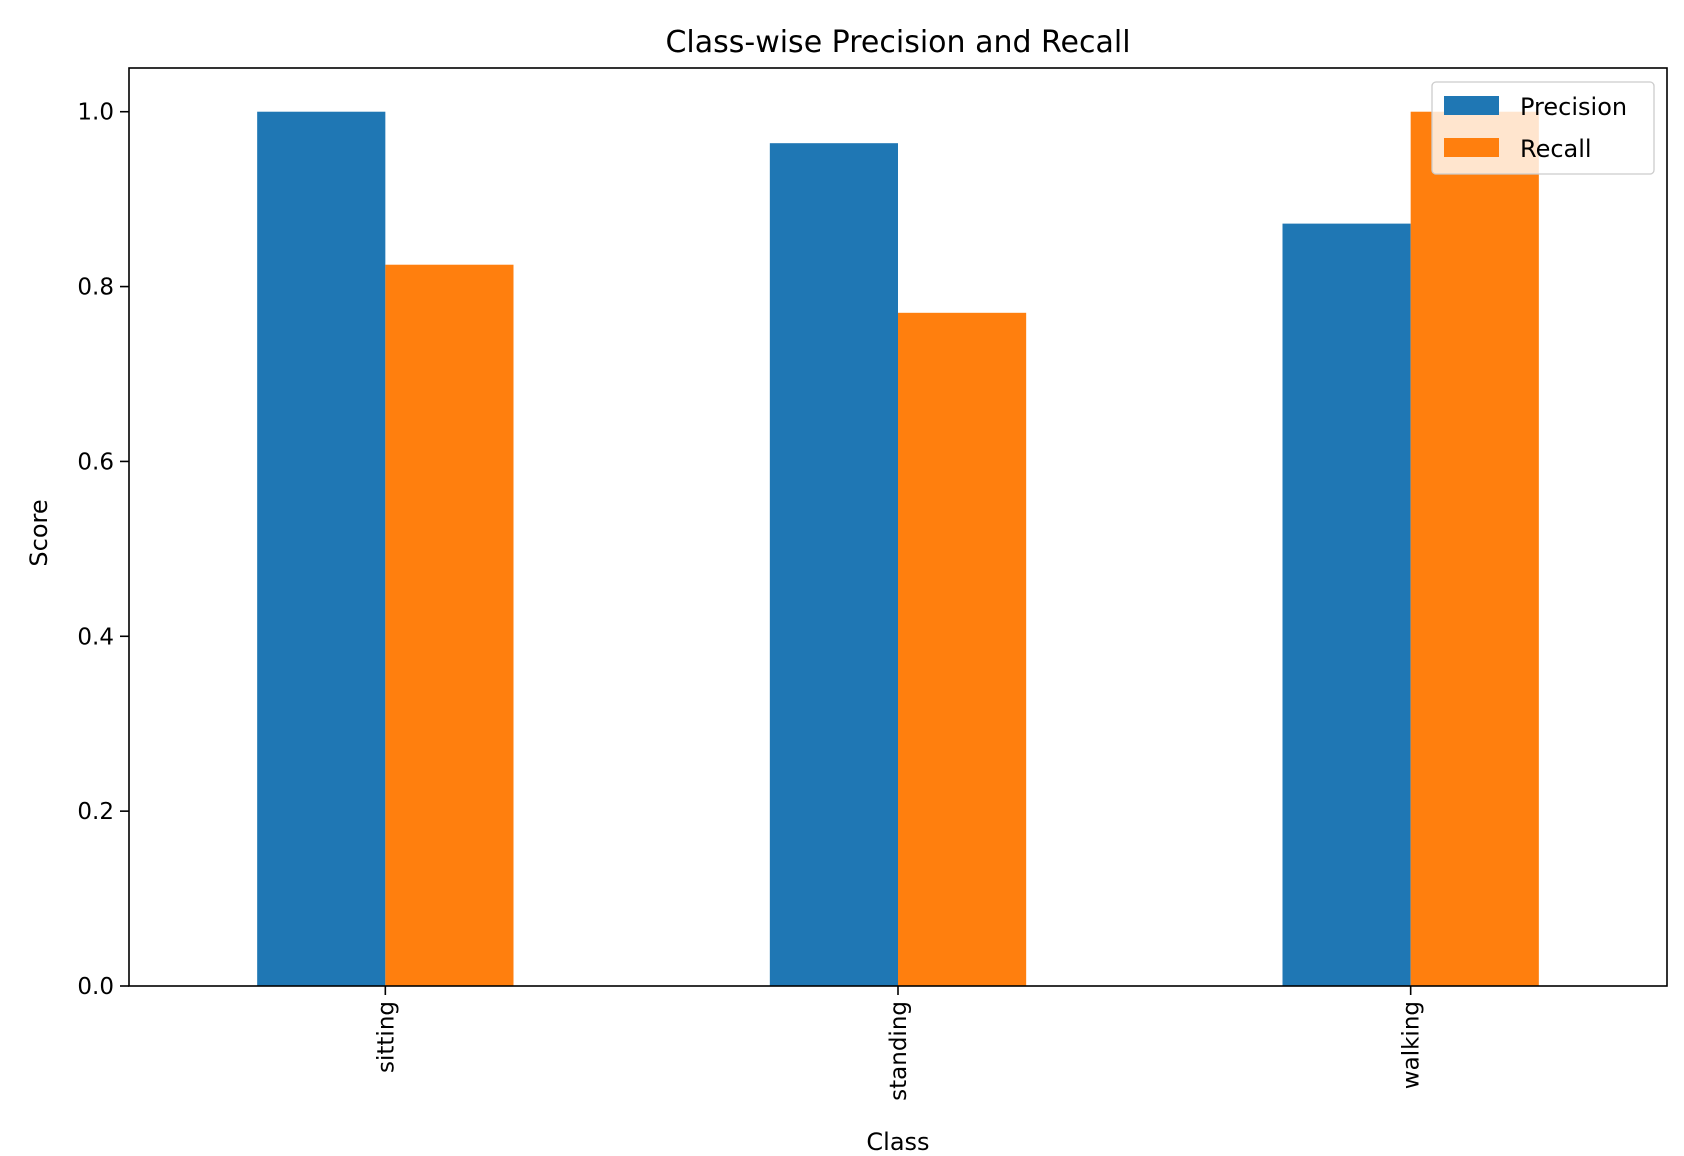 The width and height of the screenshot is (1684, 1156). Describe the element at coordinates (1474, 548) in the screenshot. I see `bar-recall-walking` at that location.